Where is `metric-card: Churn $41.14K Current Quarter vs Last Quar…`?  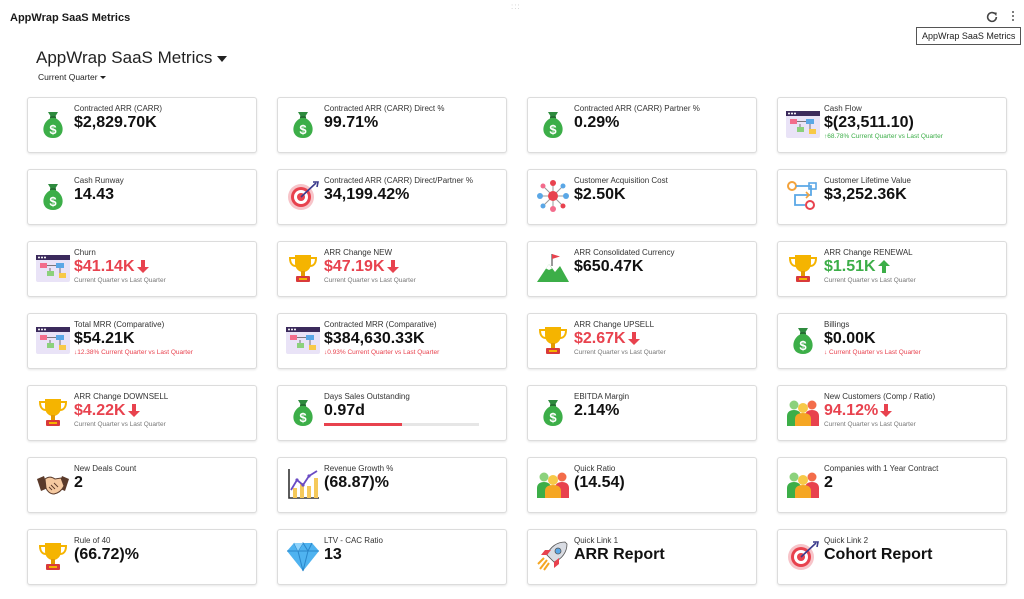 metric-card: Churn $41.14K Current Quarter vs Last Quar… is located at coordinates (142, 269).